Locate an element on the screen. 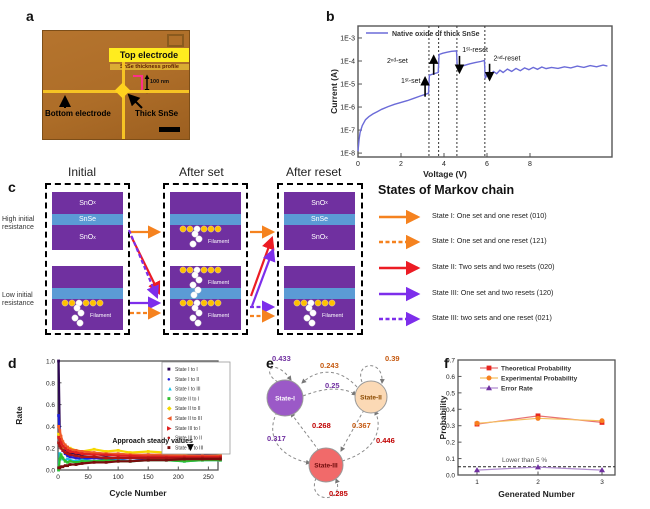 The width and height of the screenshot is (650, 509). svg-text: Generated Number is located at coordinates (536, 494).